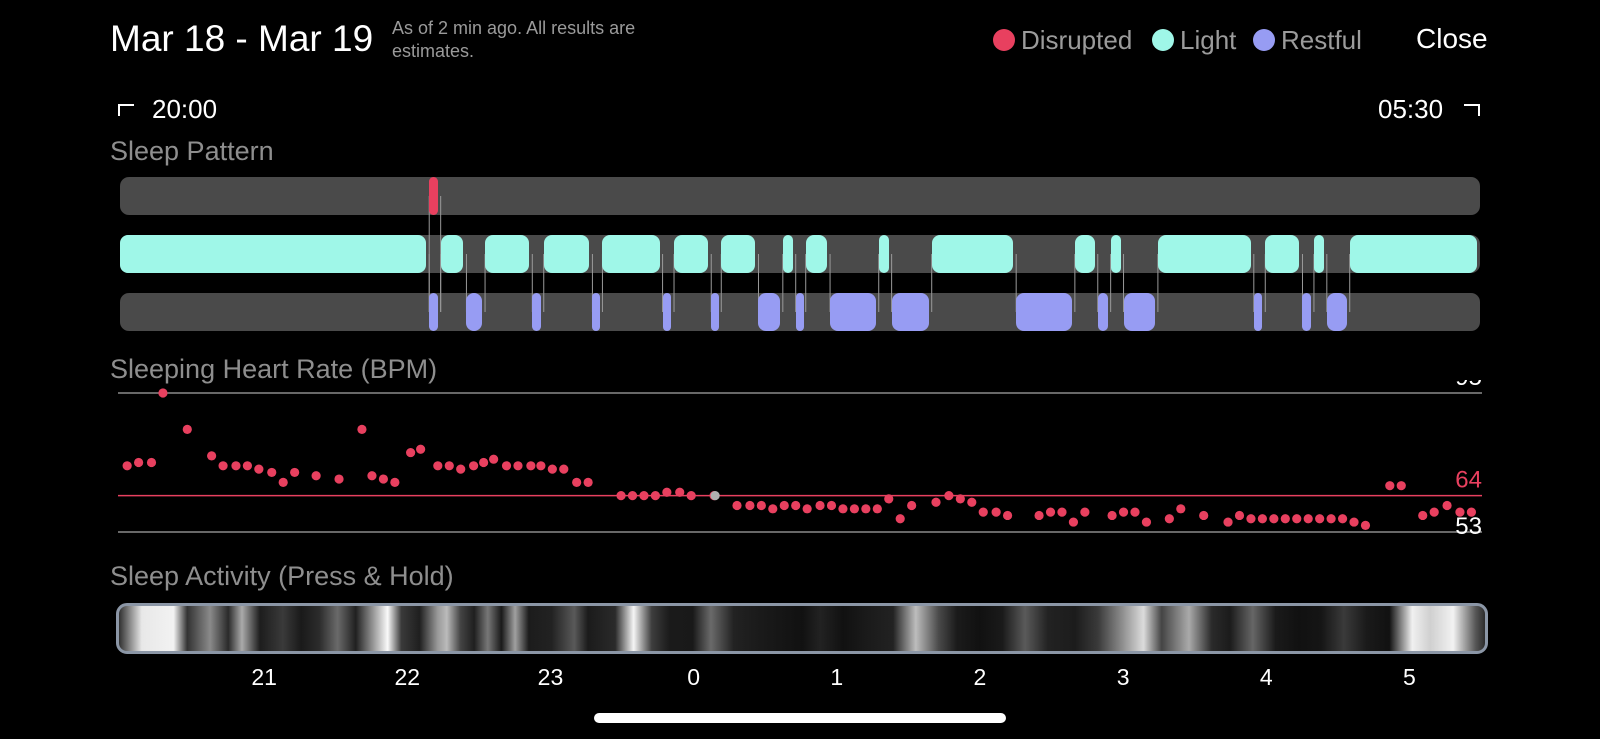  I want to click on home-indicator, so click(800, 718).